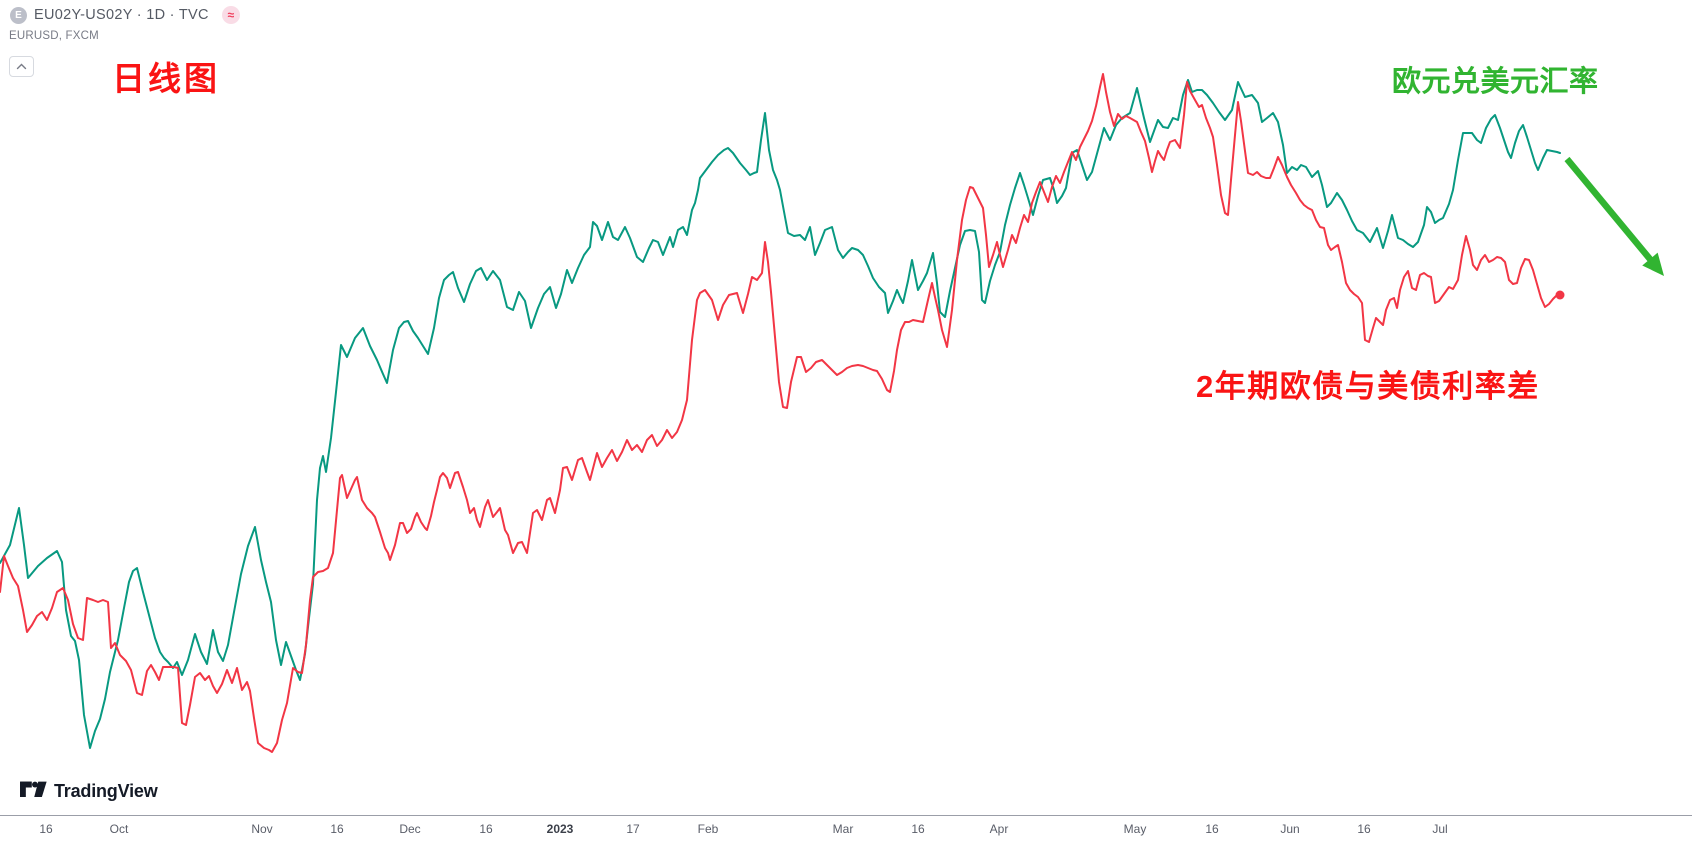 The image size is (1692, 843). I want to click on axis-tick-label: Oct, so click(119, 829).